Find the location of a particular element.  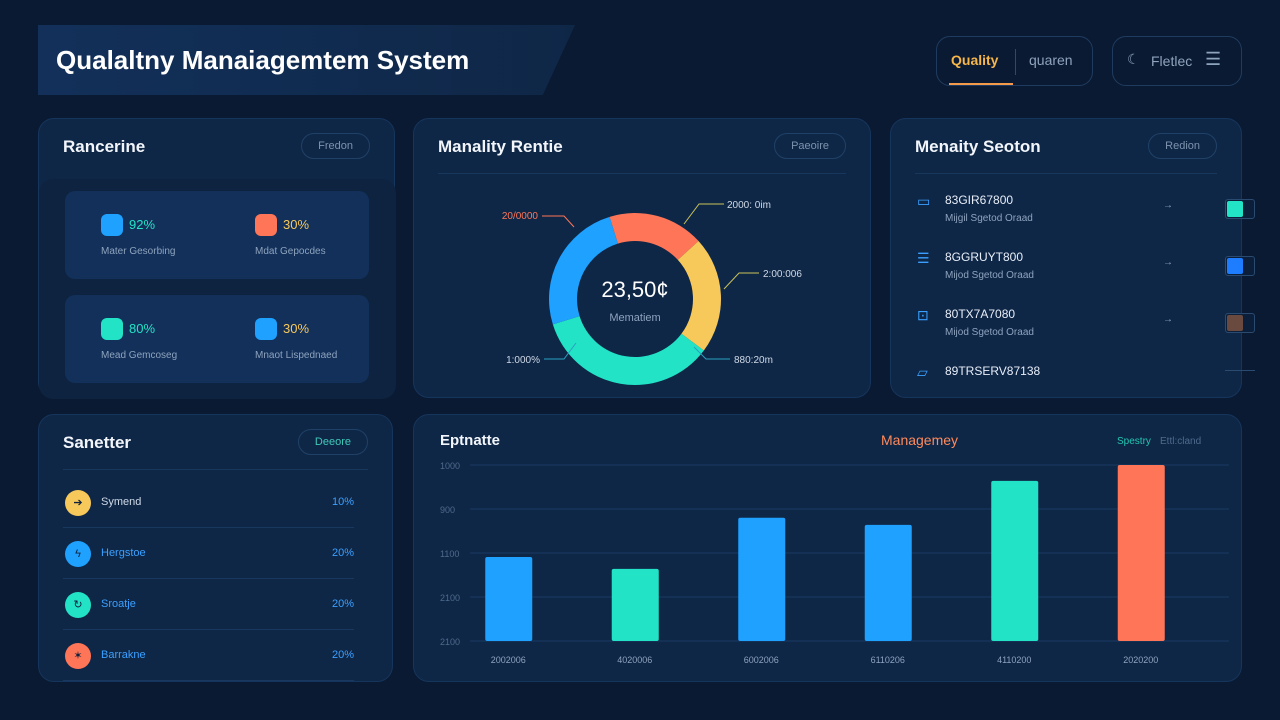

header-banner: Qualaltny Manaiagemtem System is located at coordinates (306, 60).